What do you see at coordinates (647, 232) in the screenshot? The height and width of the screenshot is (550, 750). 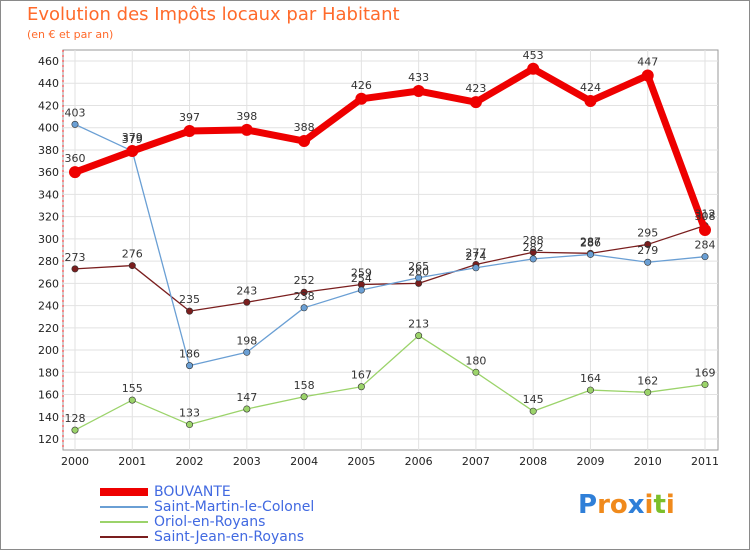 I see `data-label-saint-jean-en-royans: 295` at bounding box center [647, 232].